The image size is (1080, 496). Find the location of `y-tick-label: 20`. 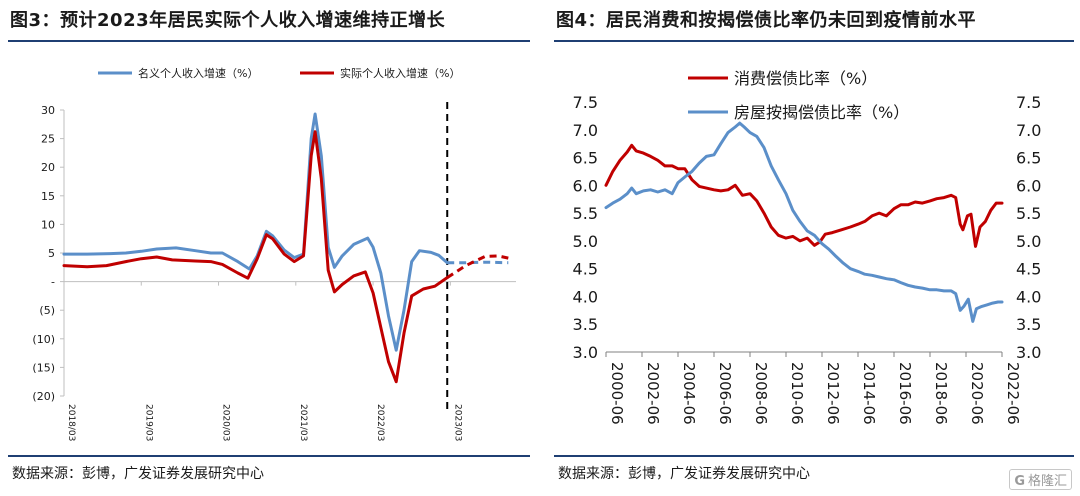

y-tick-label: 20 is located at coordinates (48, 167).